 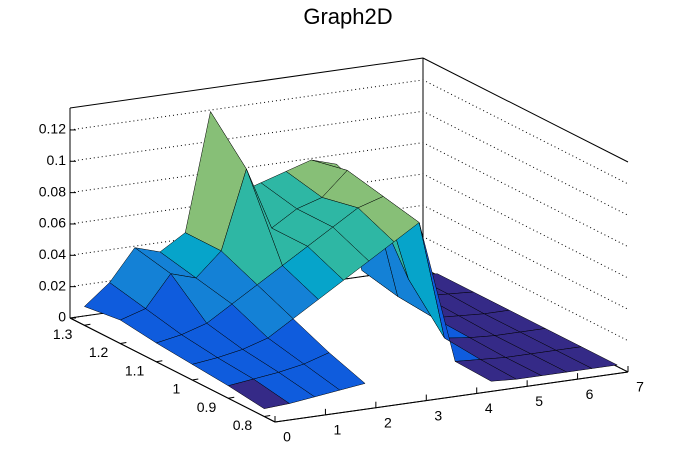 What do you see at coordinates (489, 408) in the screenshot?
I see `x-tick-label: 4` at bounding box center [489, 408].